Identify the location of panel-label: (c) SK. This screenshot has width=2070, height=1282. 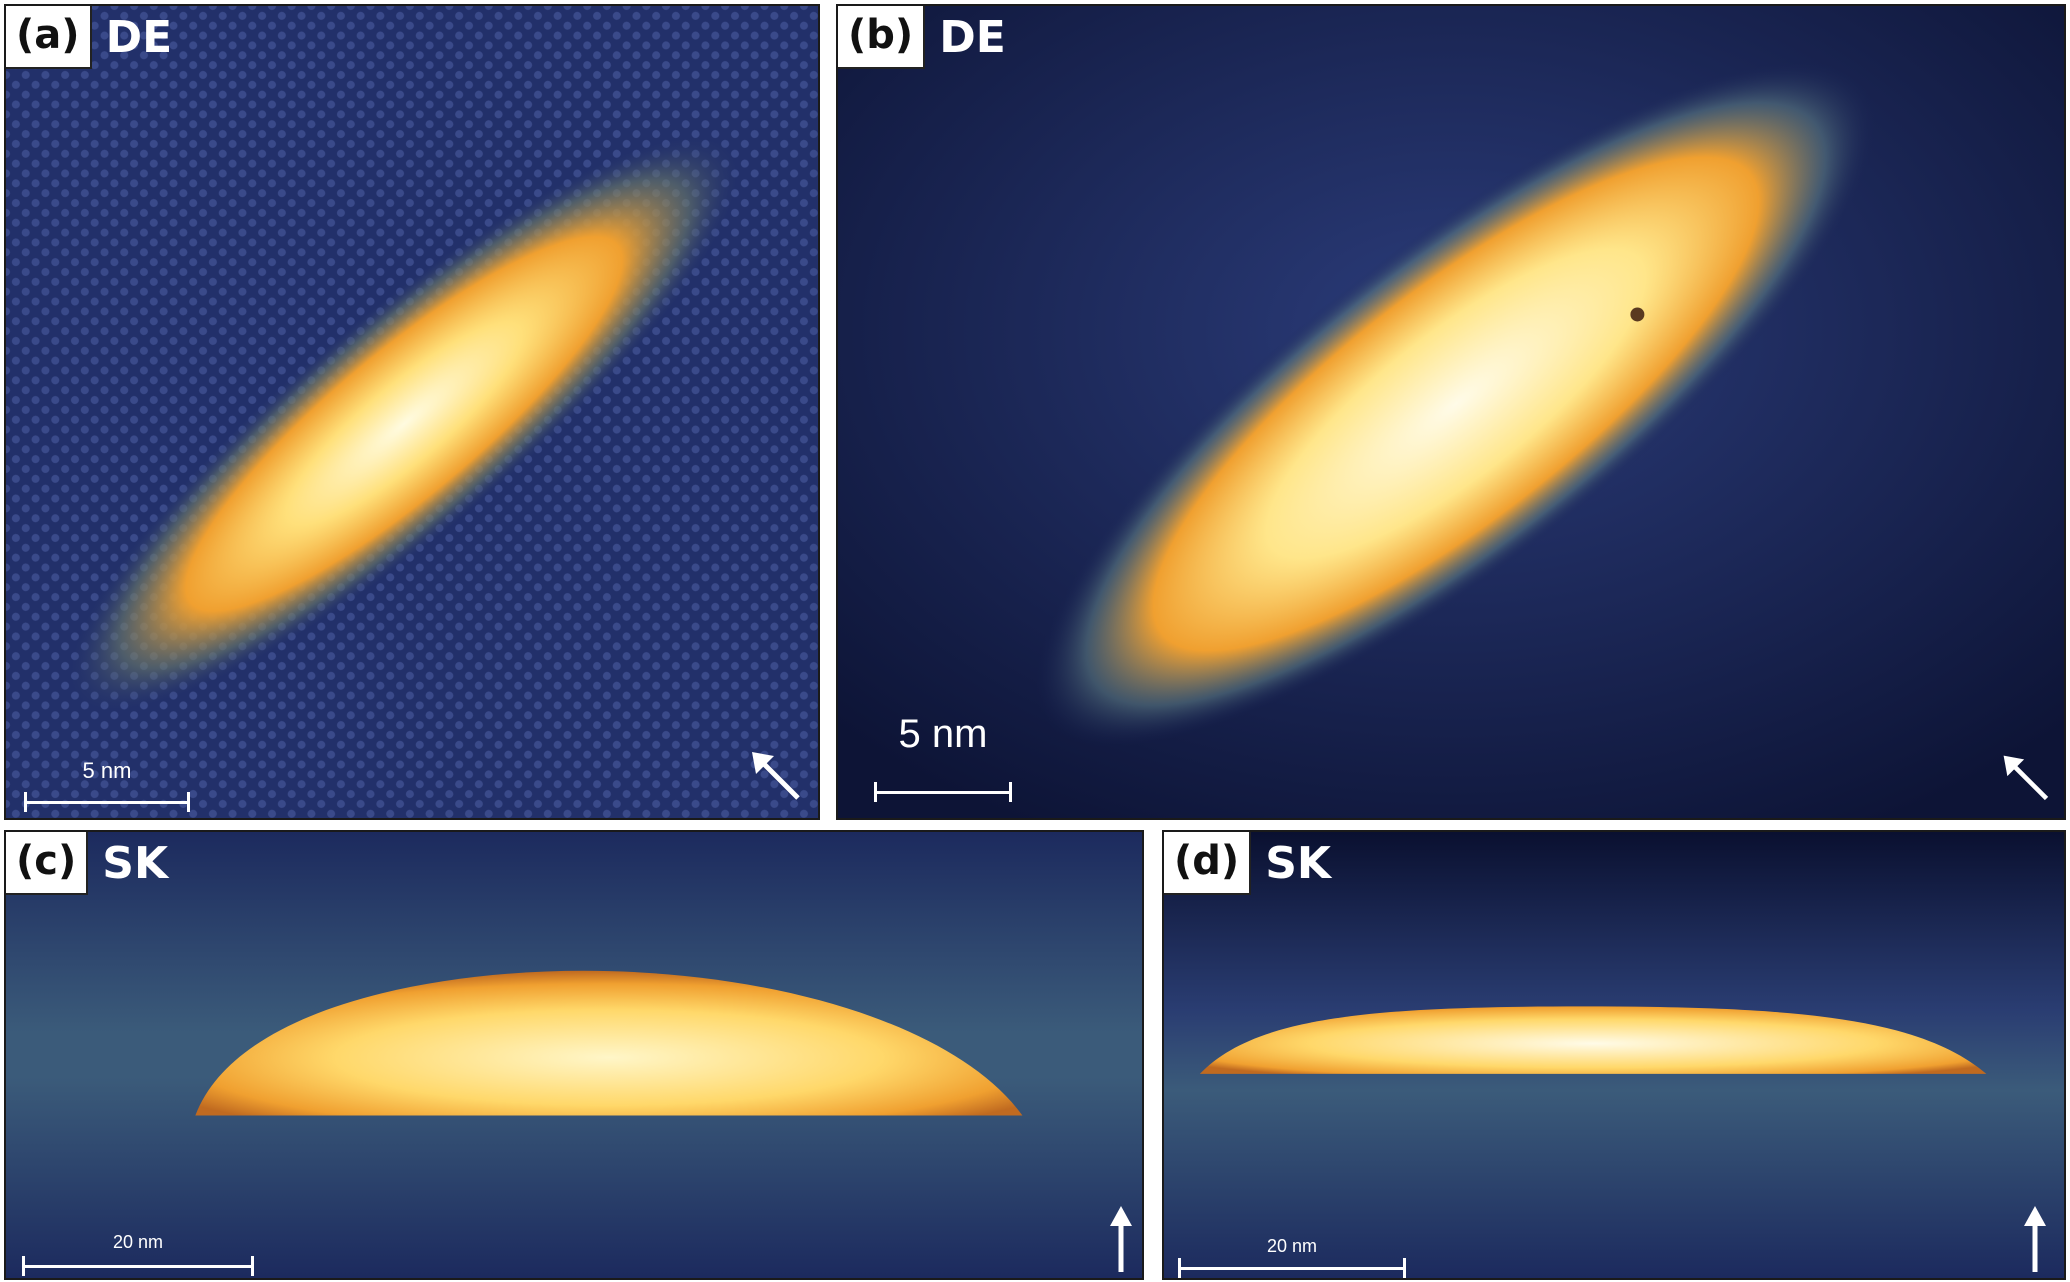
(94, 863).